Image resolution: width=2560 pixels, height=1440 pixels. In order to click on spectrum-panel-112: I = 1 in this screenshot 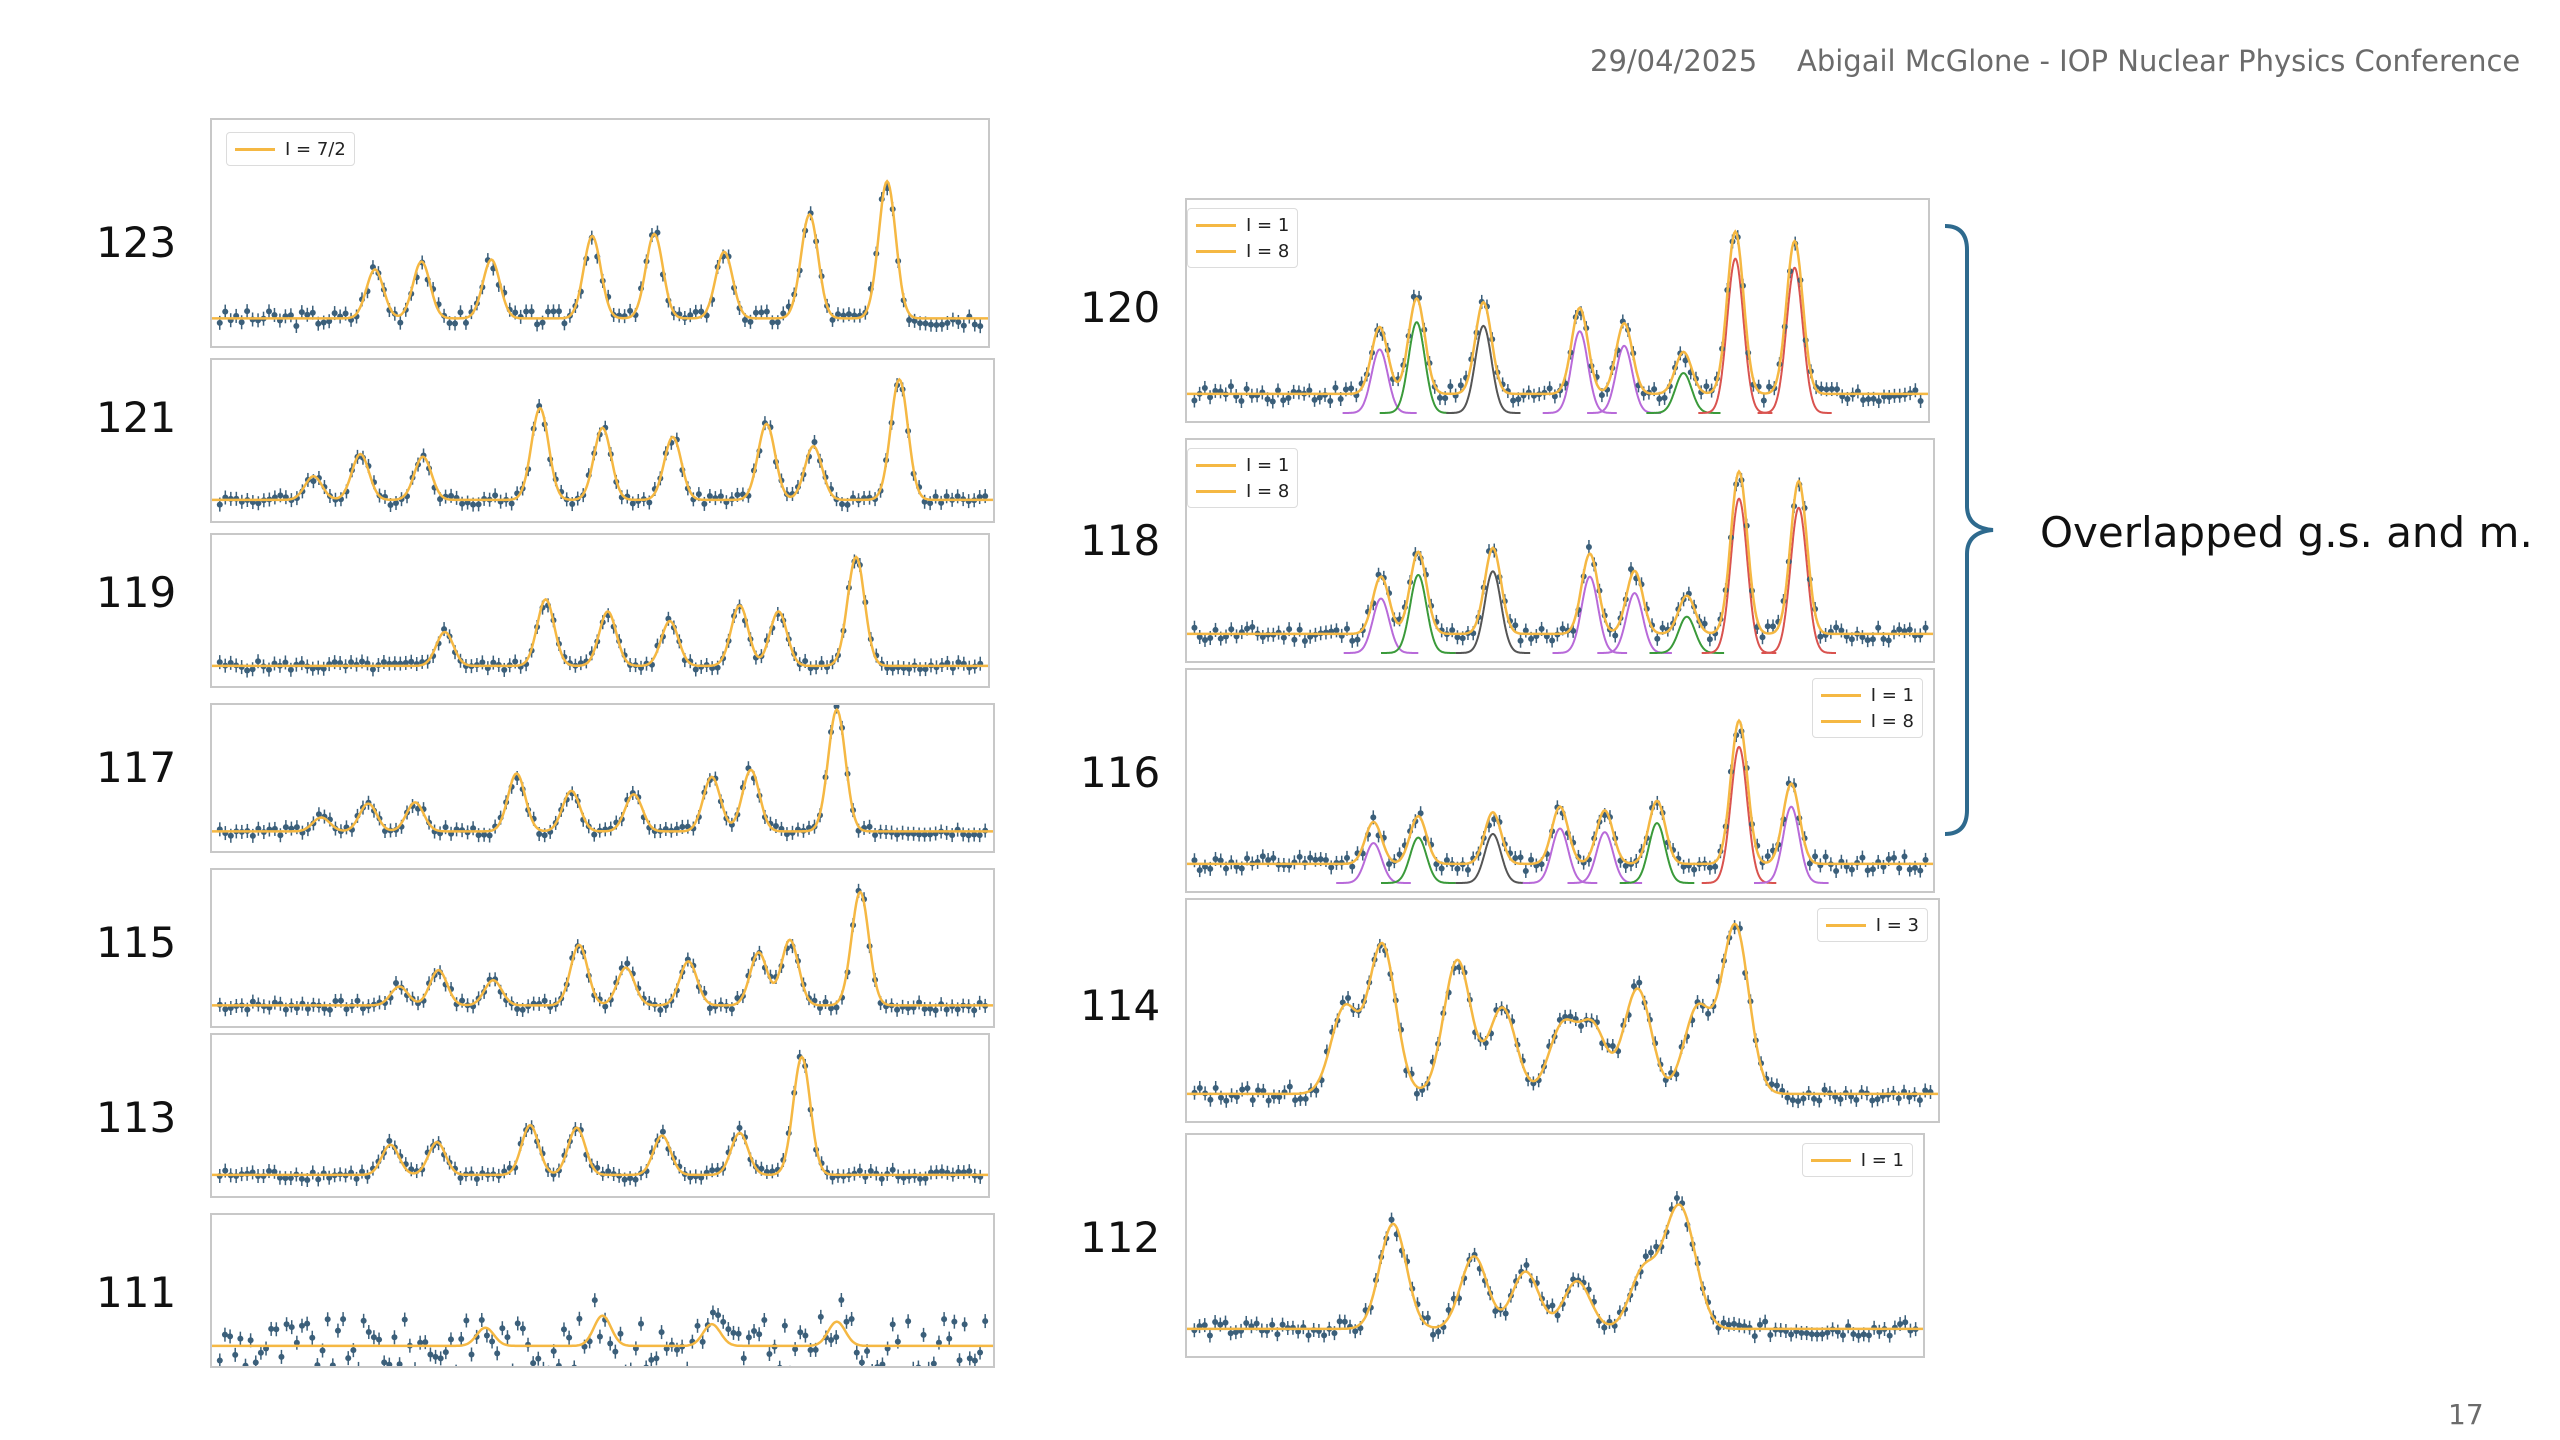, I will do `click(1555, 1245)`.